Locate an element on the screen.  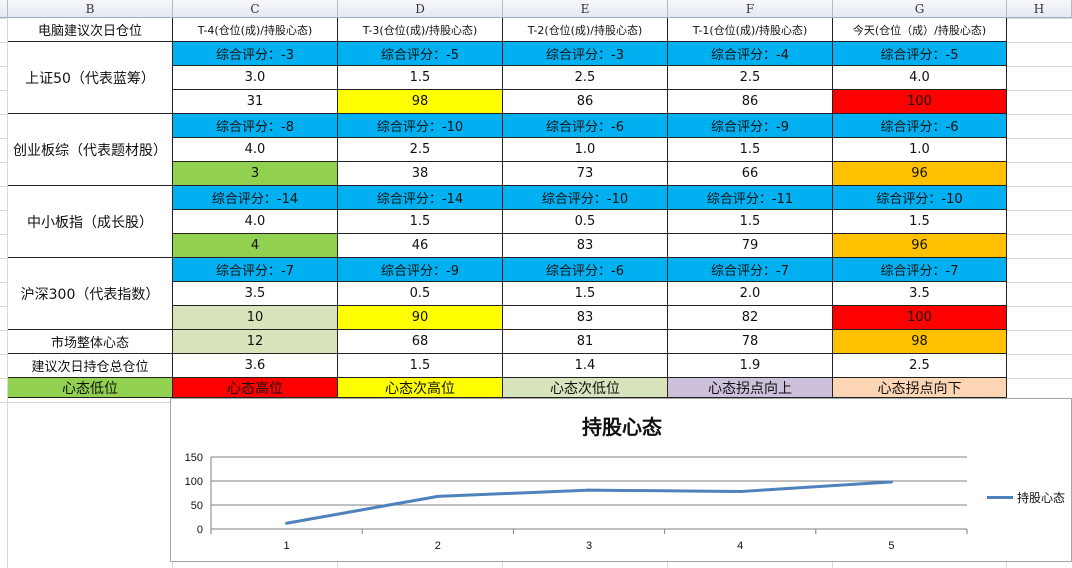
index-name-cell: 上证50（代表蓝筹） is located at coordinates (90, 78).